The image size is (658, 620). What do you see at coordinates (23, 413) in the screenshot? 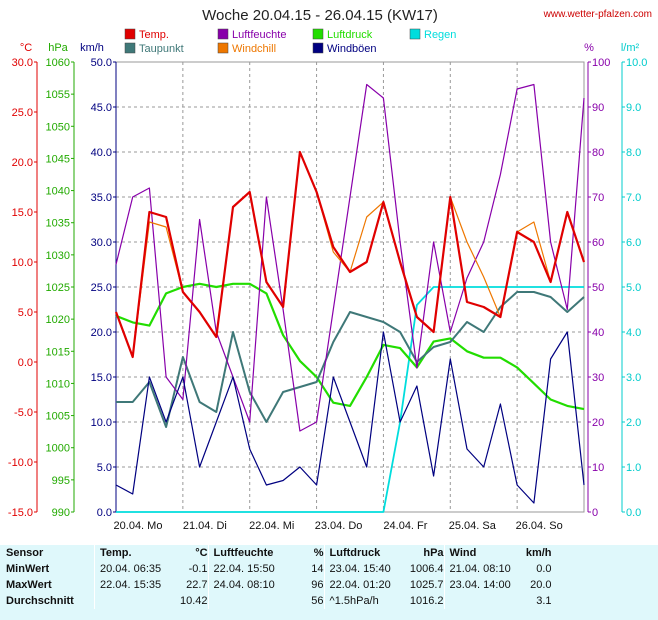
I see `temp-tick-label: -5.0` at bounding box center [23, 413].